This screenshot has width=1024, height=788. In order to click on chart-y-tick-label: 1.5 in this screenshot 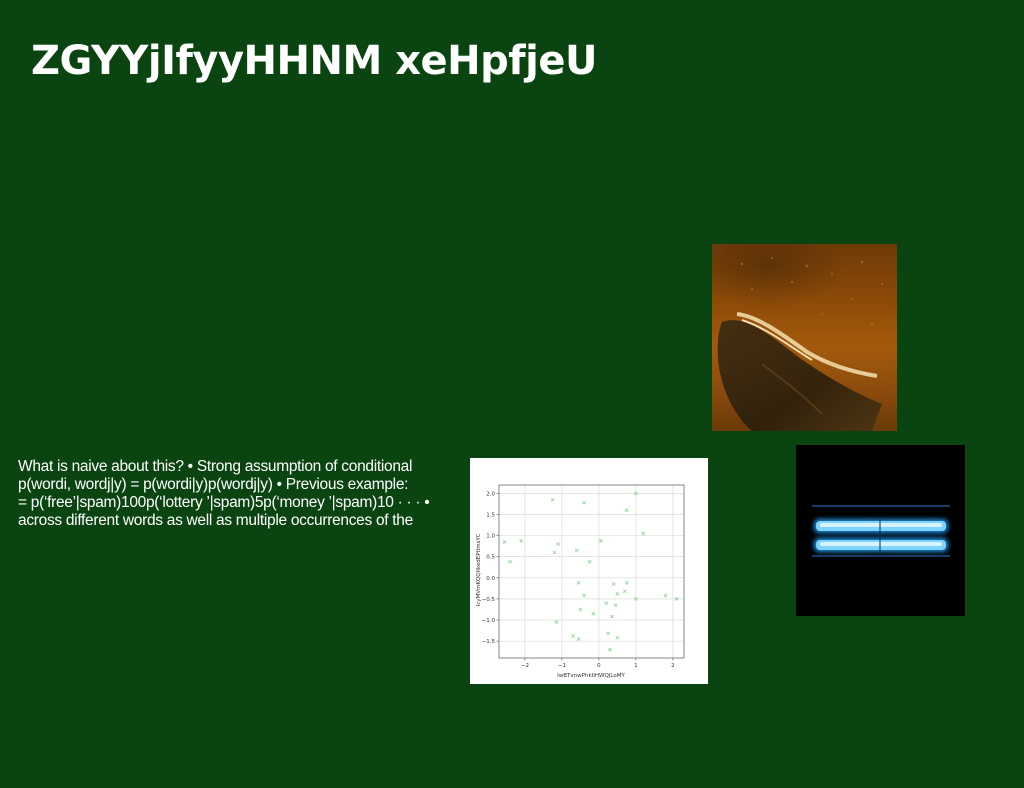, I will do `click(490, 516)`.